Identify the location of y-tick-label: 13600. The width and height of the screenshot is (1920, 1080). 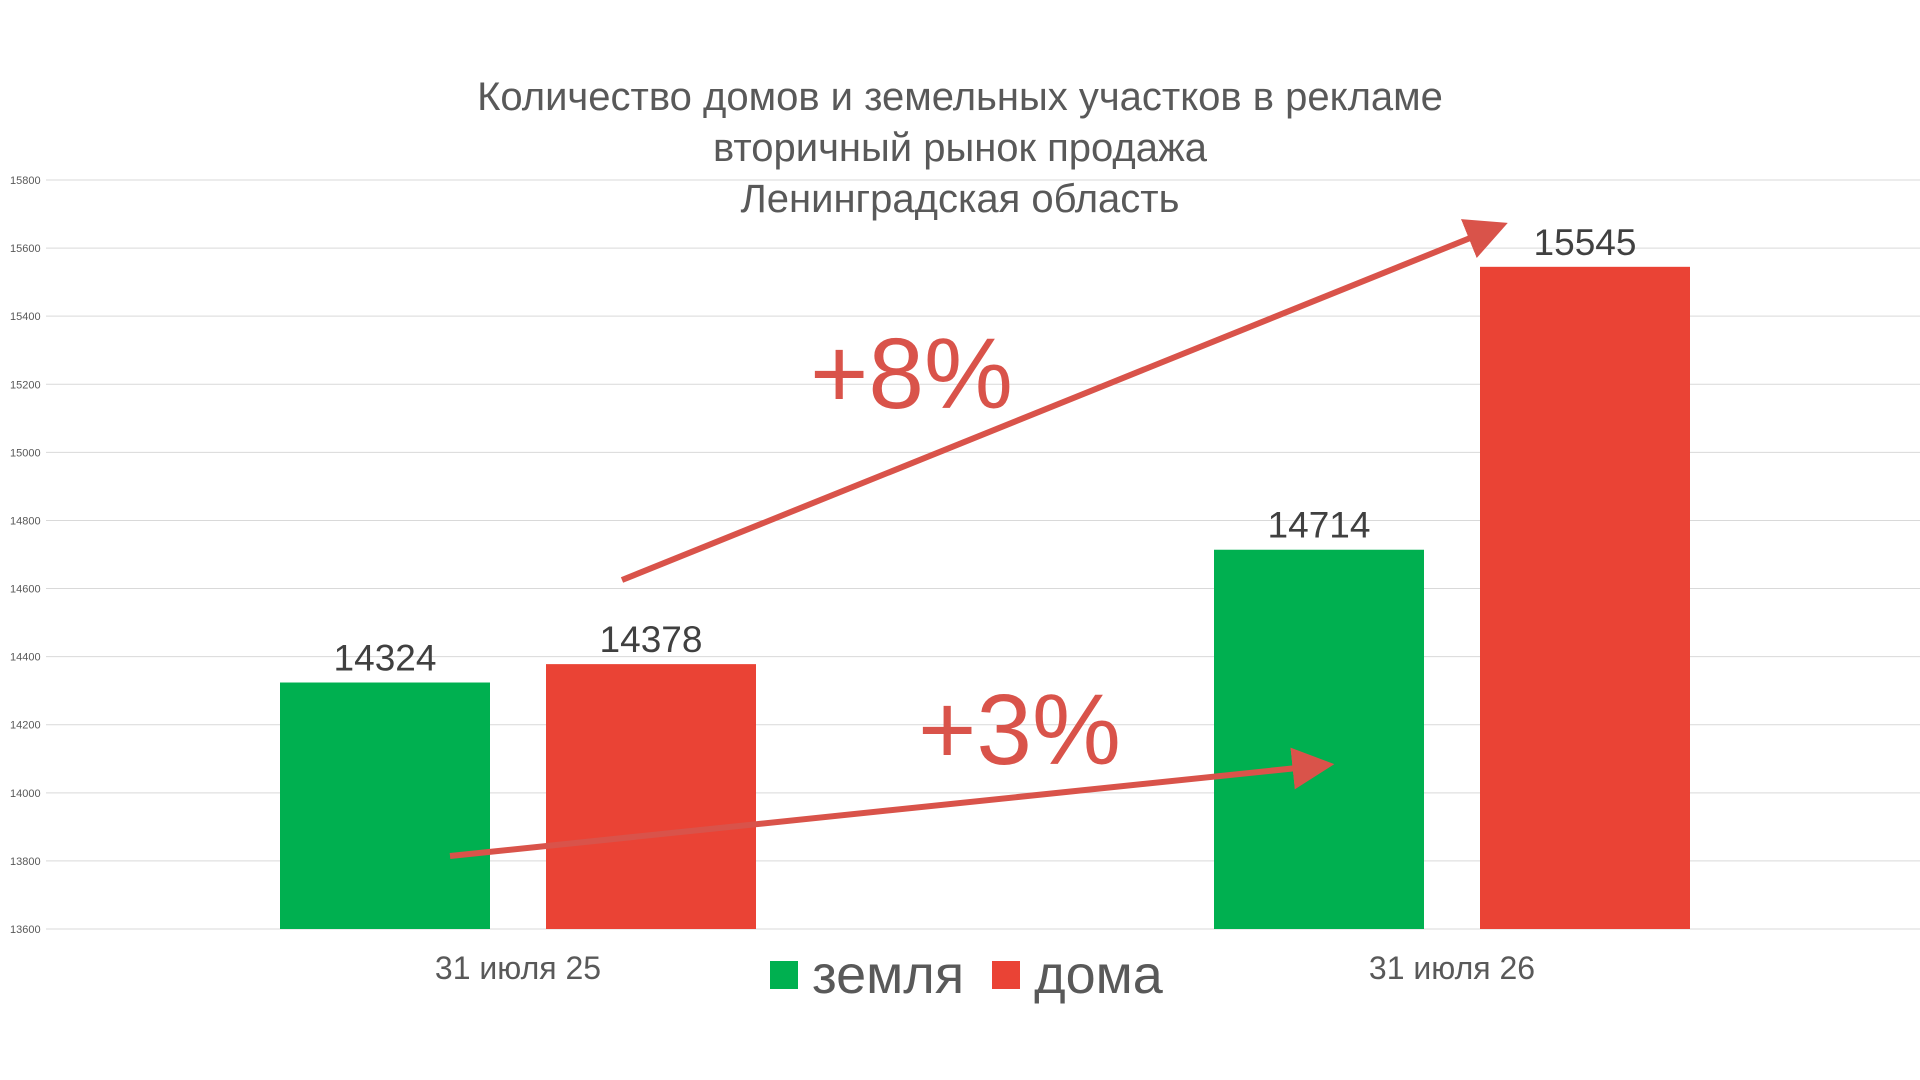
(25, 930).